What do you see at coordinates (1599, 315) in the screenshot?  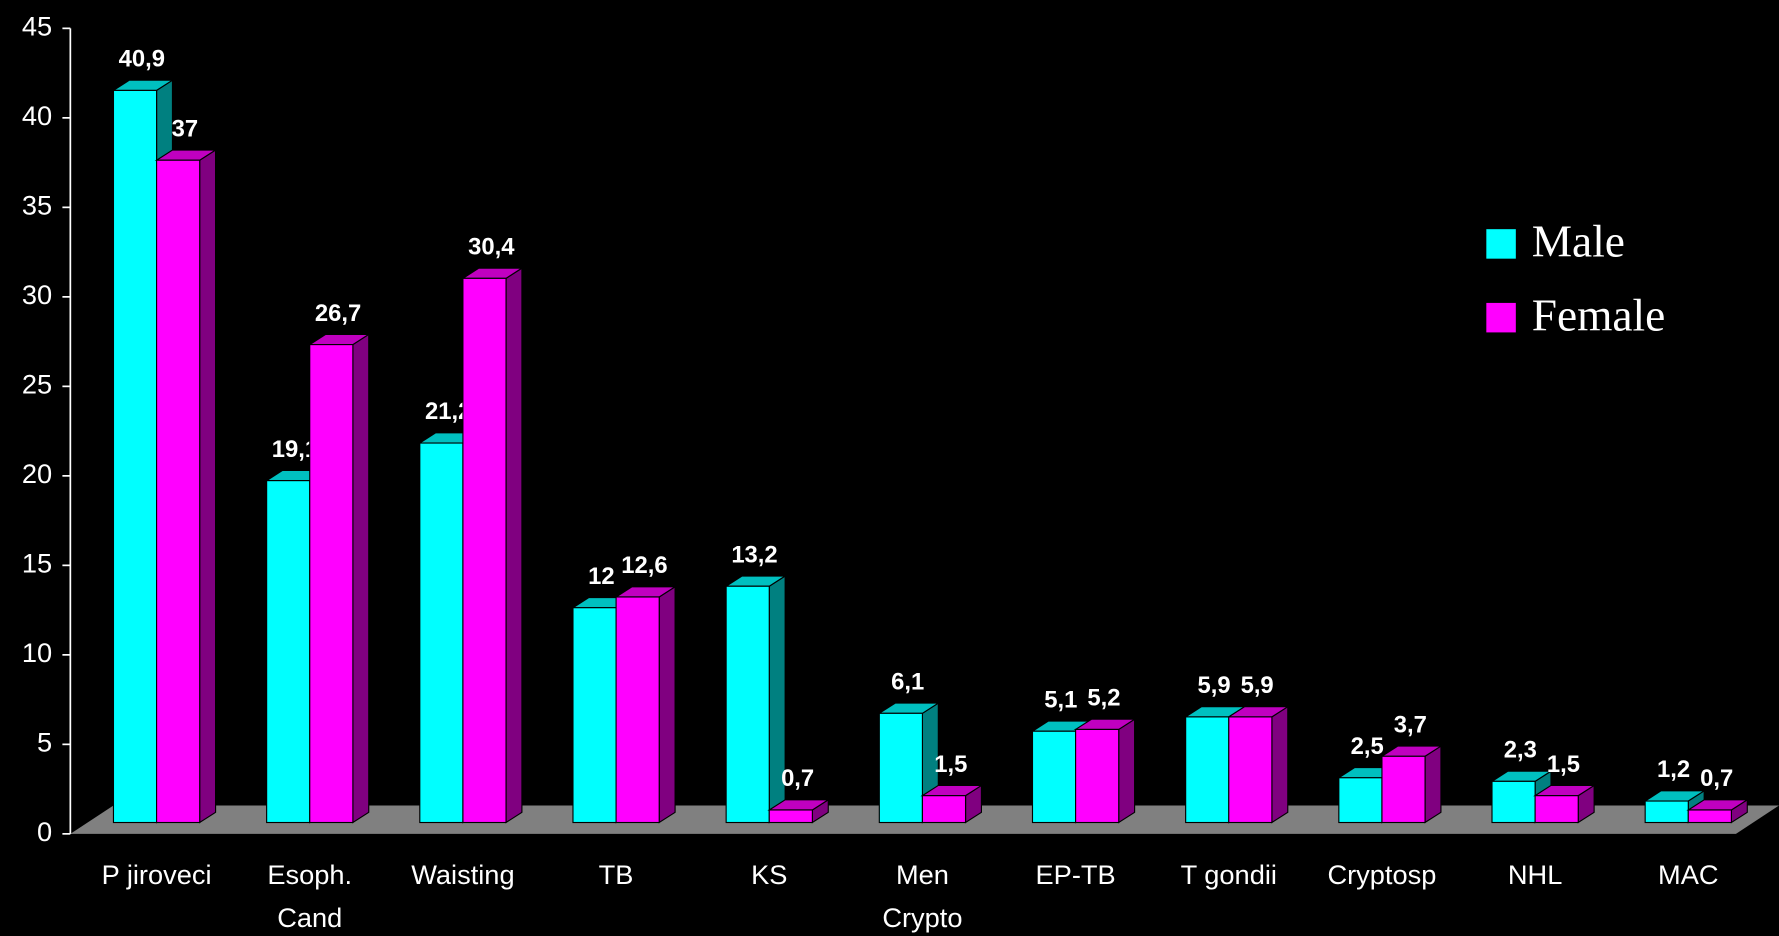 I see `legend-label: Female` at bounding box center [1599, 315].